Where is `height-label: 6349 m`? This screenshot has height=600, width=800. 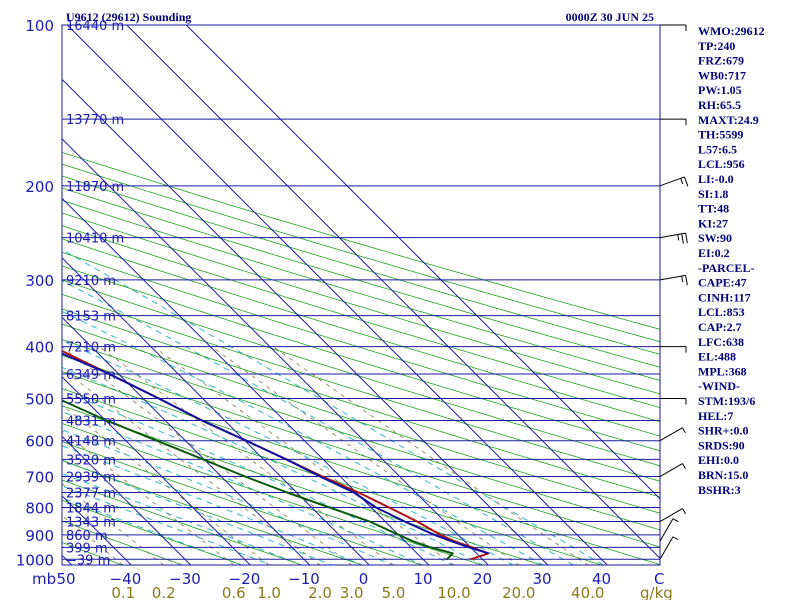 height-label: 6349 m is located at coordinates (91, 375).